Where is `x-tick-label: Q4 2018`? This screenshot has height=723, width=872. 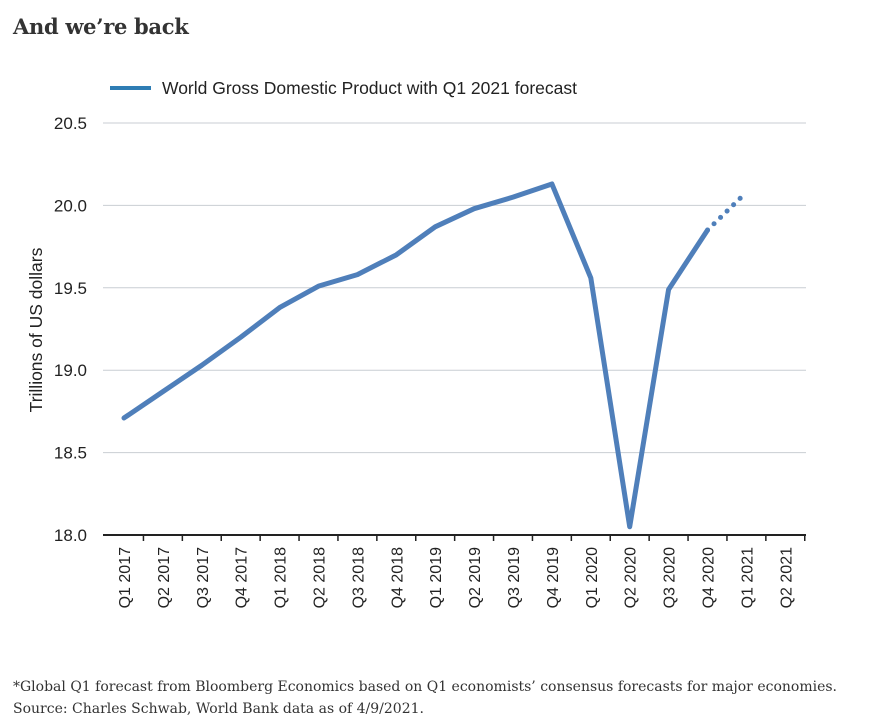 x-tick-label: Q4 2018 is located at coordinates (397, 577).